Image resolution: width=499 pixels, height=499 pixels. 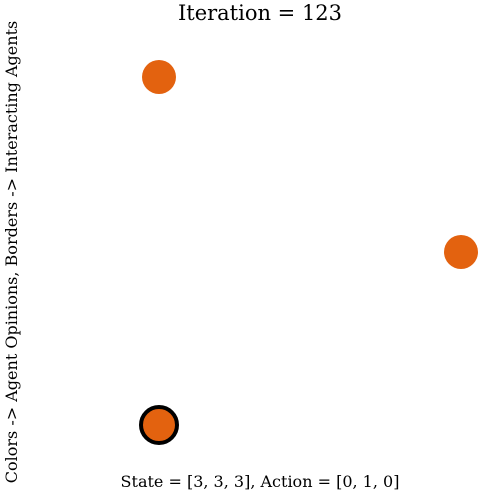 What do you see at coordinates (260, 13) in the screenshot?
I see `plot-title: Iteration = 123` at bounding box center [260, 13].